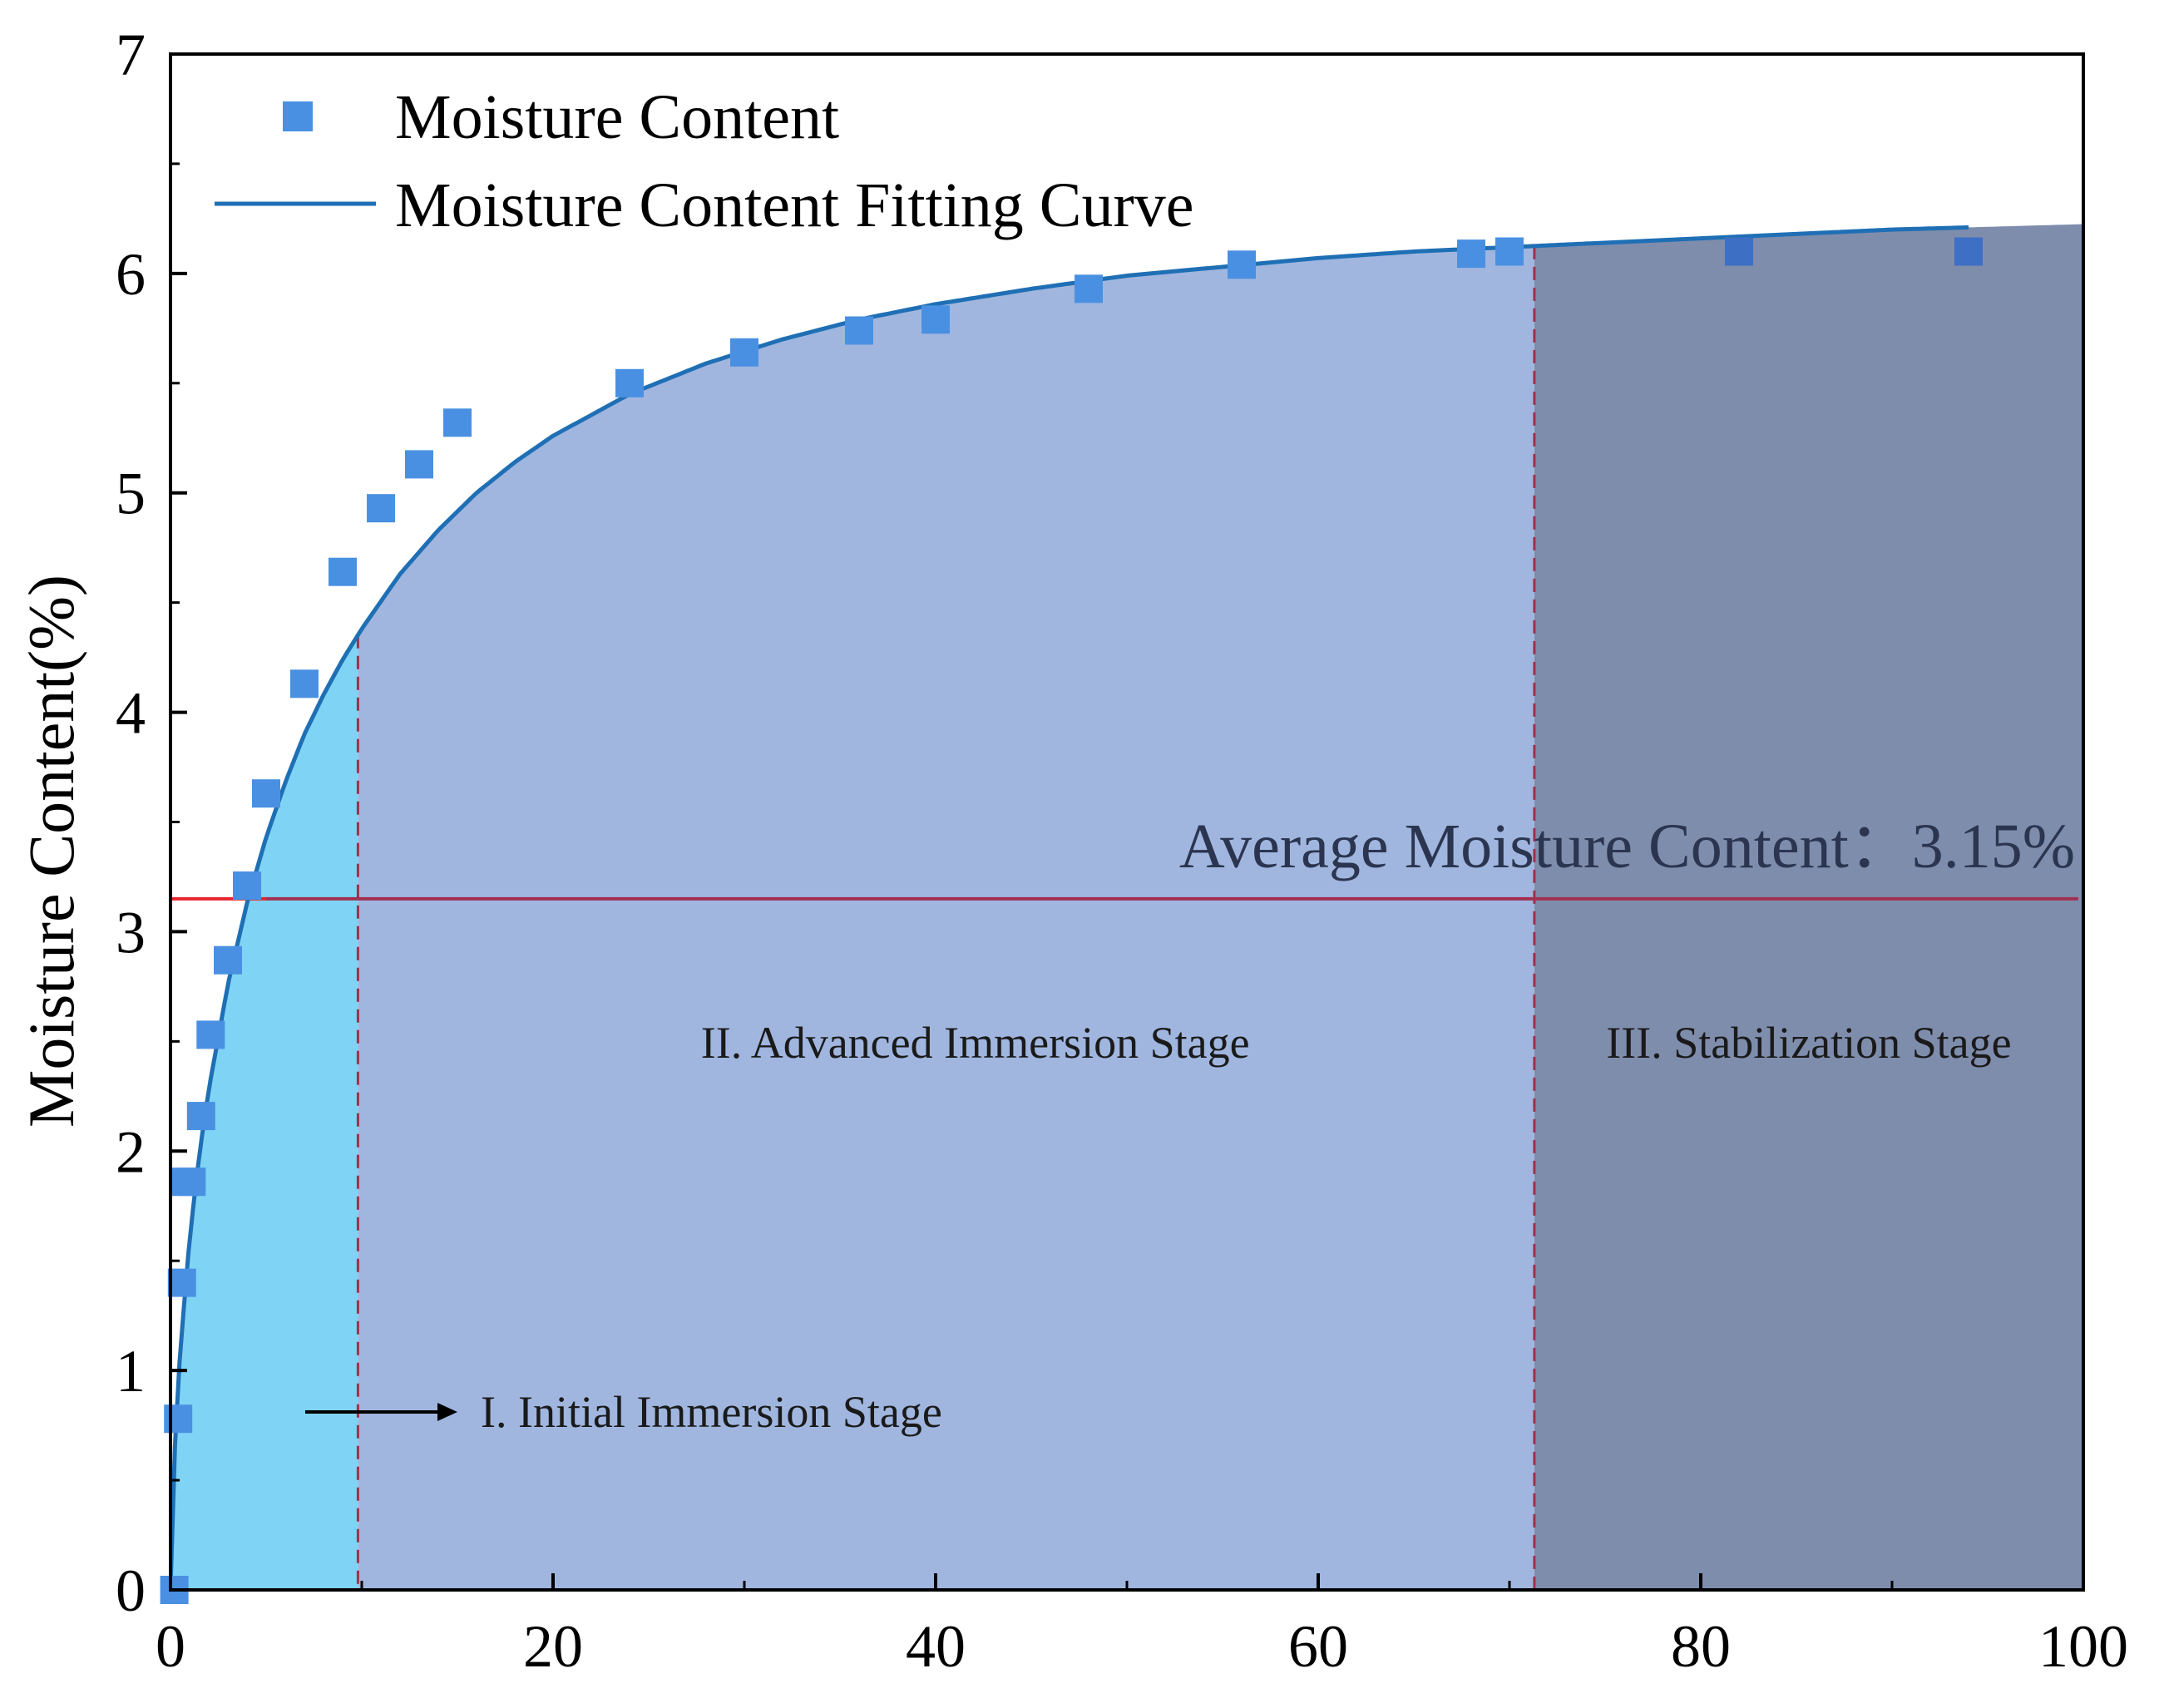 The image size is (2164, 1708). What do you see at coordinates (170, 1646) in the screenshot?
I see `x-tick-label: 0` at bounding box center [170, 1646].